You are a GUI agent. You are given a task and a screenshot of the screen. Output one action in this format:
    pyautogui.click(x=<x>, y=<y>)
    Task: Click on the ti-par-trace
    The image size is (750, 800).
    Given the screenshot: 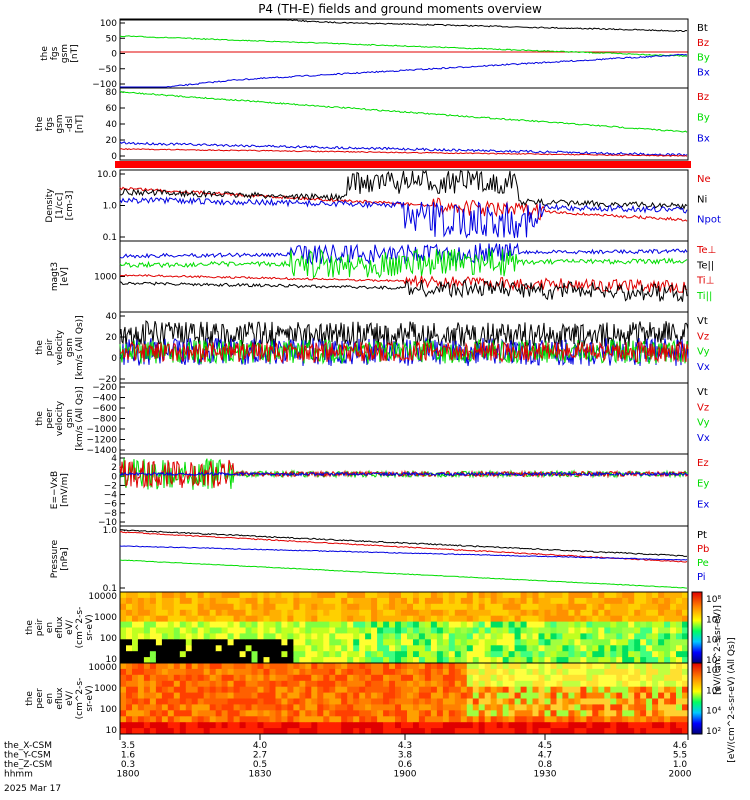 What is the action you would take?
    pyautogui.click(x=403, y=263)
    